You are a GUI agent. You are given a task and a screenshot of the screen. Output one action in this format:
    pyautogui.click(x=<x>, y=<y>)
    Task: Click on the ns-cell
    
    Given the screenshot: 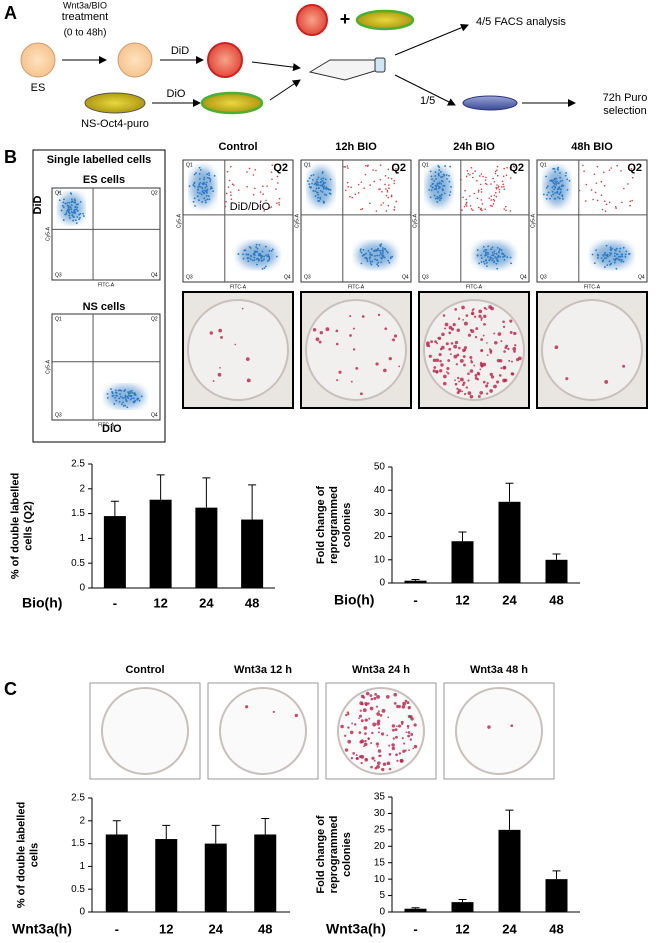 What is the action you would take?
    pyautogui.click(x=115, y=103)
    